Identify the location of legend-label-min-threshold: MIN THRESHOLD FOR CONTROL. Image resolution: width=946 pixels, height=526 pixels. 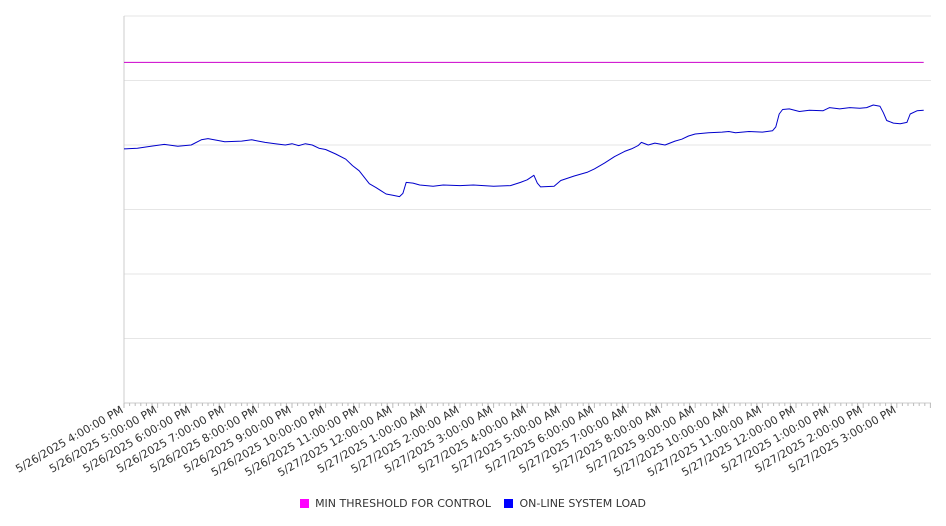
(403, 503).